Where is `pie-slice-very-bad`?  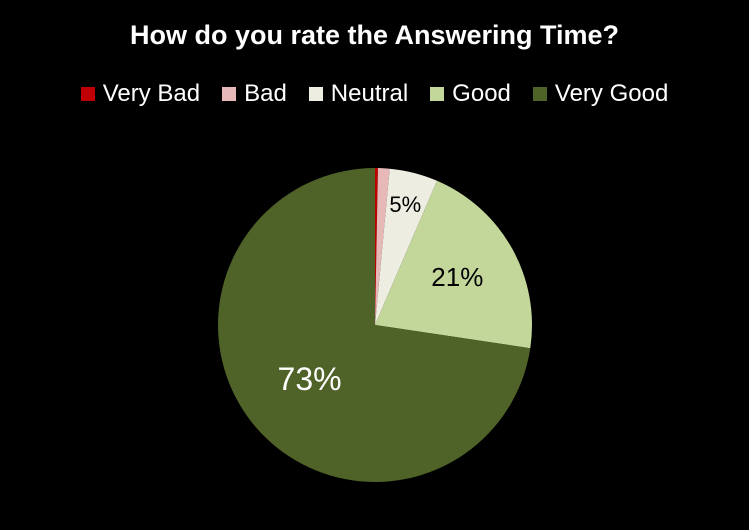
pie-slice-very-bad is located at coordinates (376, 246).